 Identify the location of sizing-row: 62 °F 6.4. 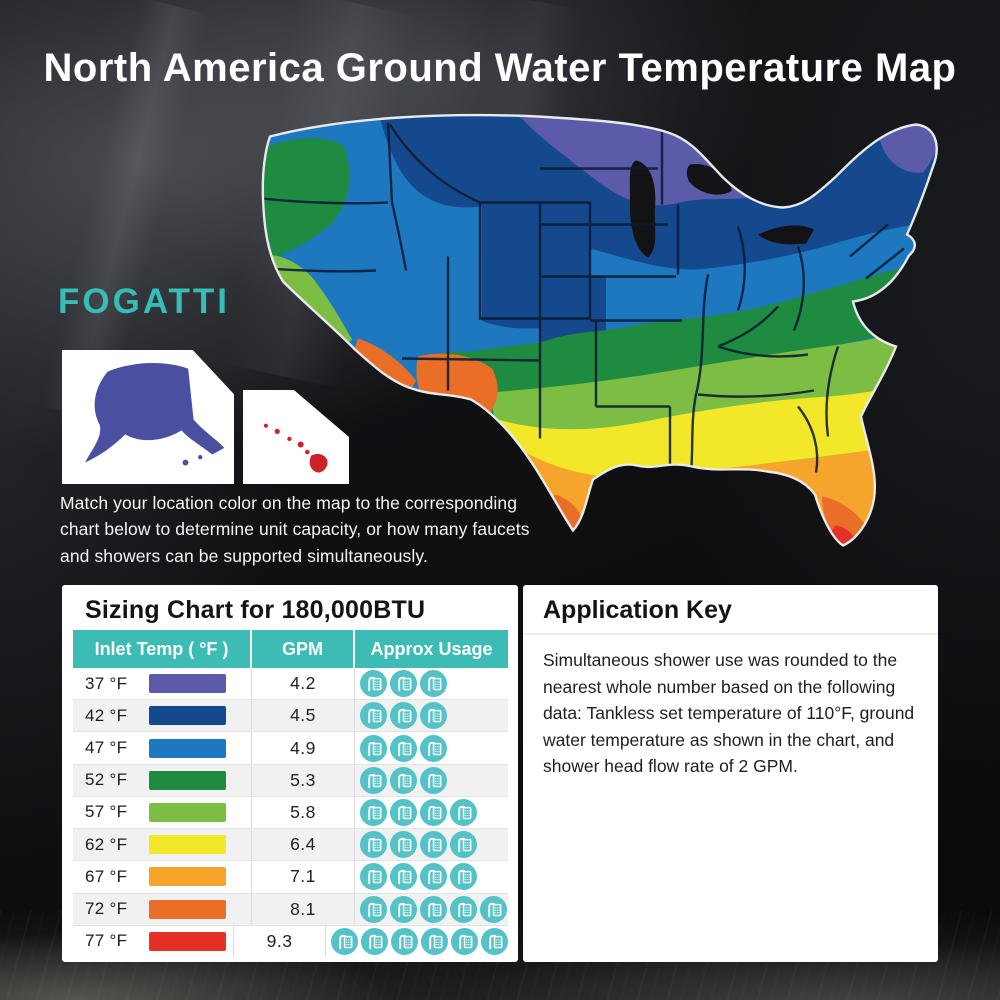
(290, 845).